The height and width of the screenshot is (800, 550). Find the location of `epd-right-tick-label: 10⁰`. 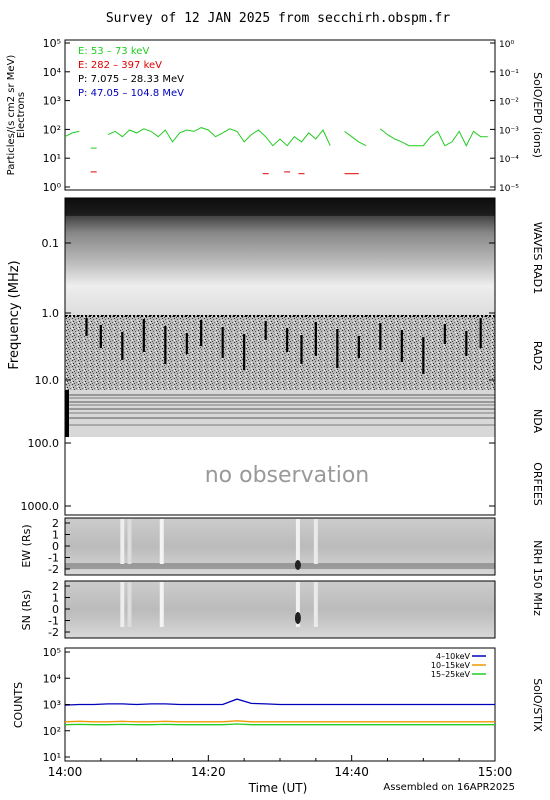

epd-right-tick-label: 10⁰ is located at coordinates (506, 45).